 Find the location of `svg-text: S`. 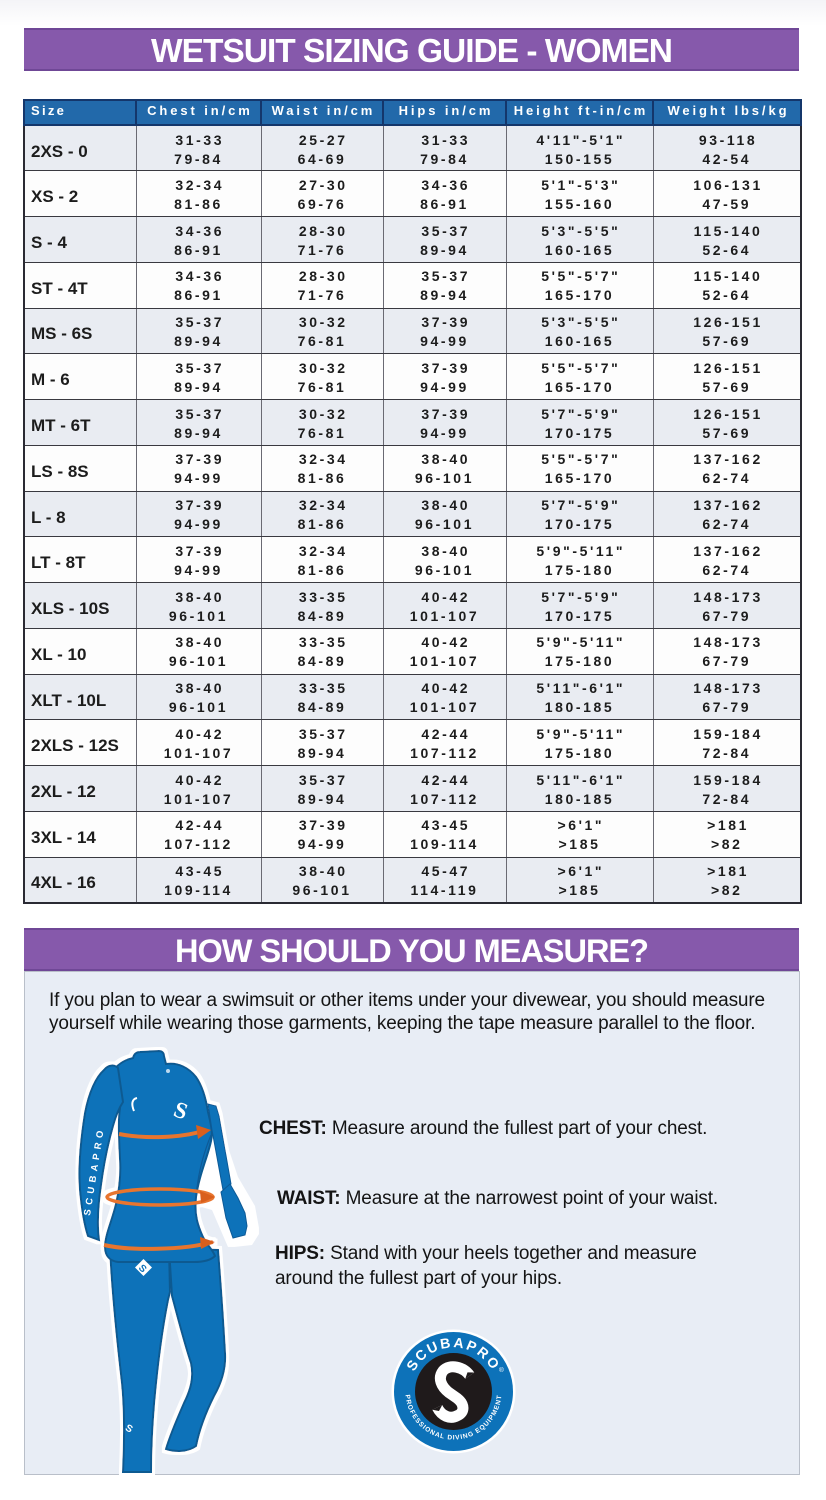

svg-text: S is located at coordinates (129, 1429).